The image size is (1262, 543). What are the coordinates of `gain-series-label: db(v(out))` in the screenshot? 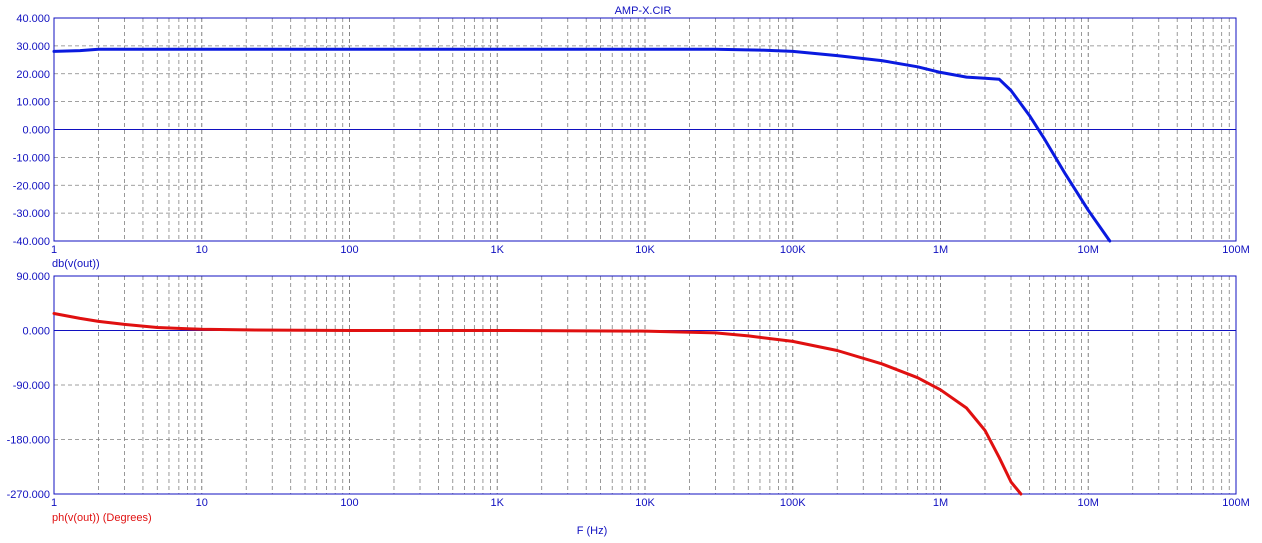 It's located at (76, 264).